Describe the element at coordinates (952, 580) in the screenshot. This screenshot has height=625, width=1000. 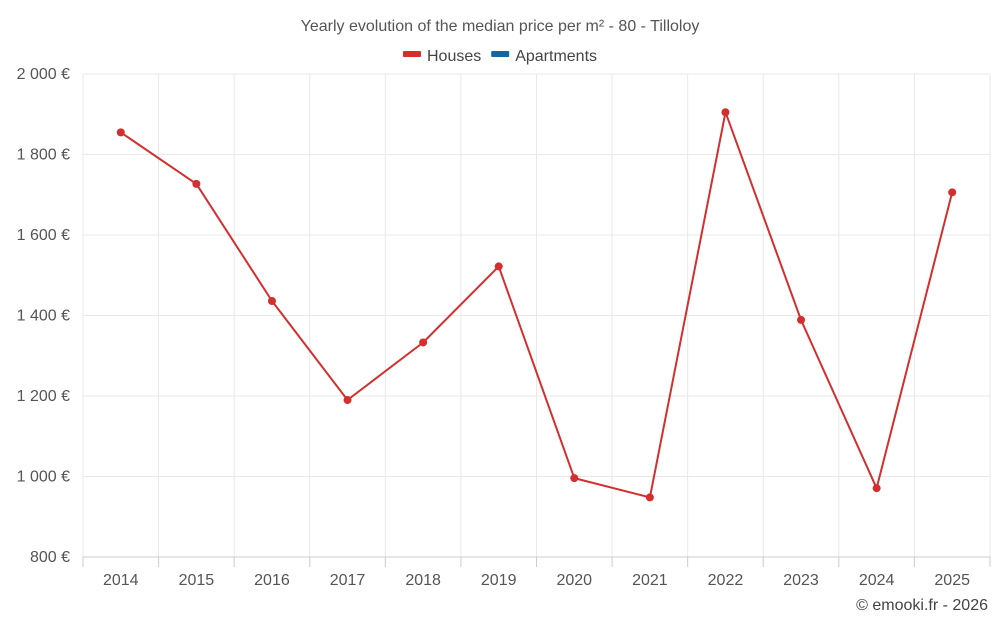
I see `x-tick-label: 2025` at that location.